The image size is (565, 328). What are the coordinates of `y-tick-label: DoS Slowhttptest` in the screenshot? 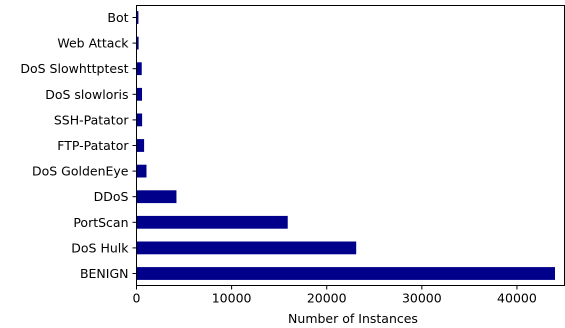 It's located at (74, 68).